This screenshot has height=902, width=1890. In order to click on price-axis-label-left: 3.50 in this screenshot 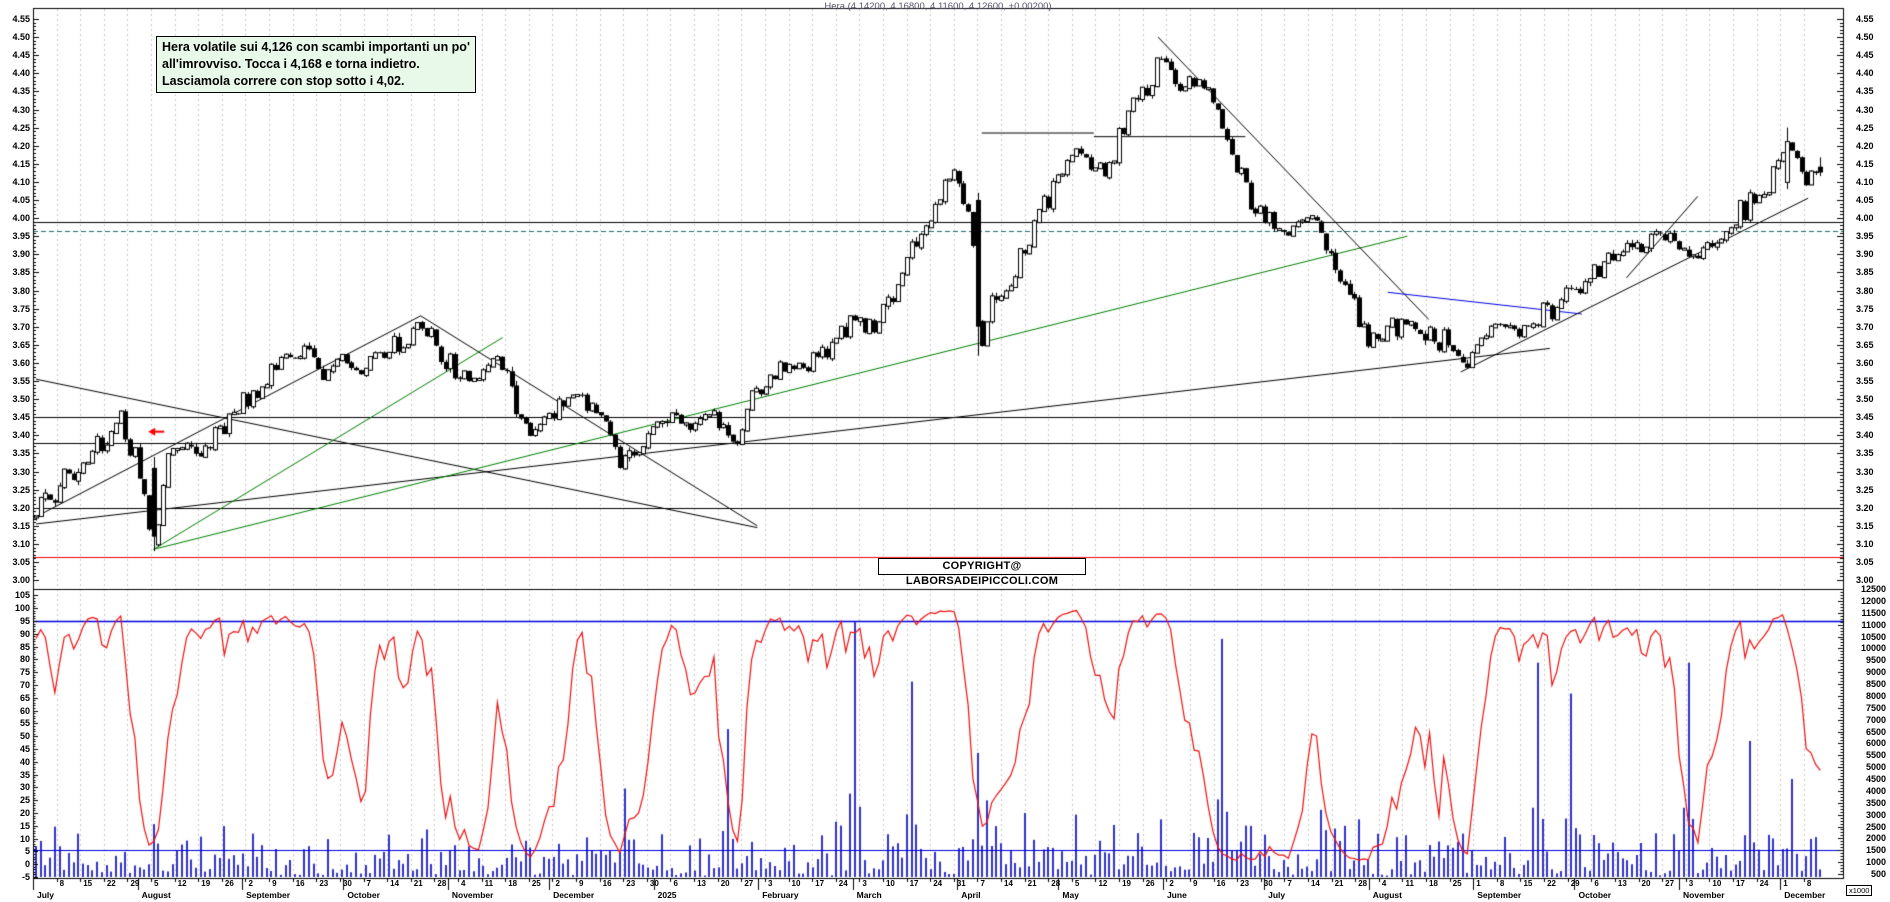, I will do `click(21, 399)`.